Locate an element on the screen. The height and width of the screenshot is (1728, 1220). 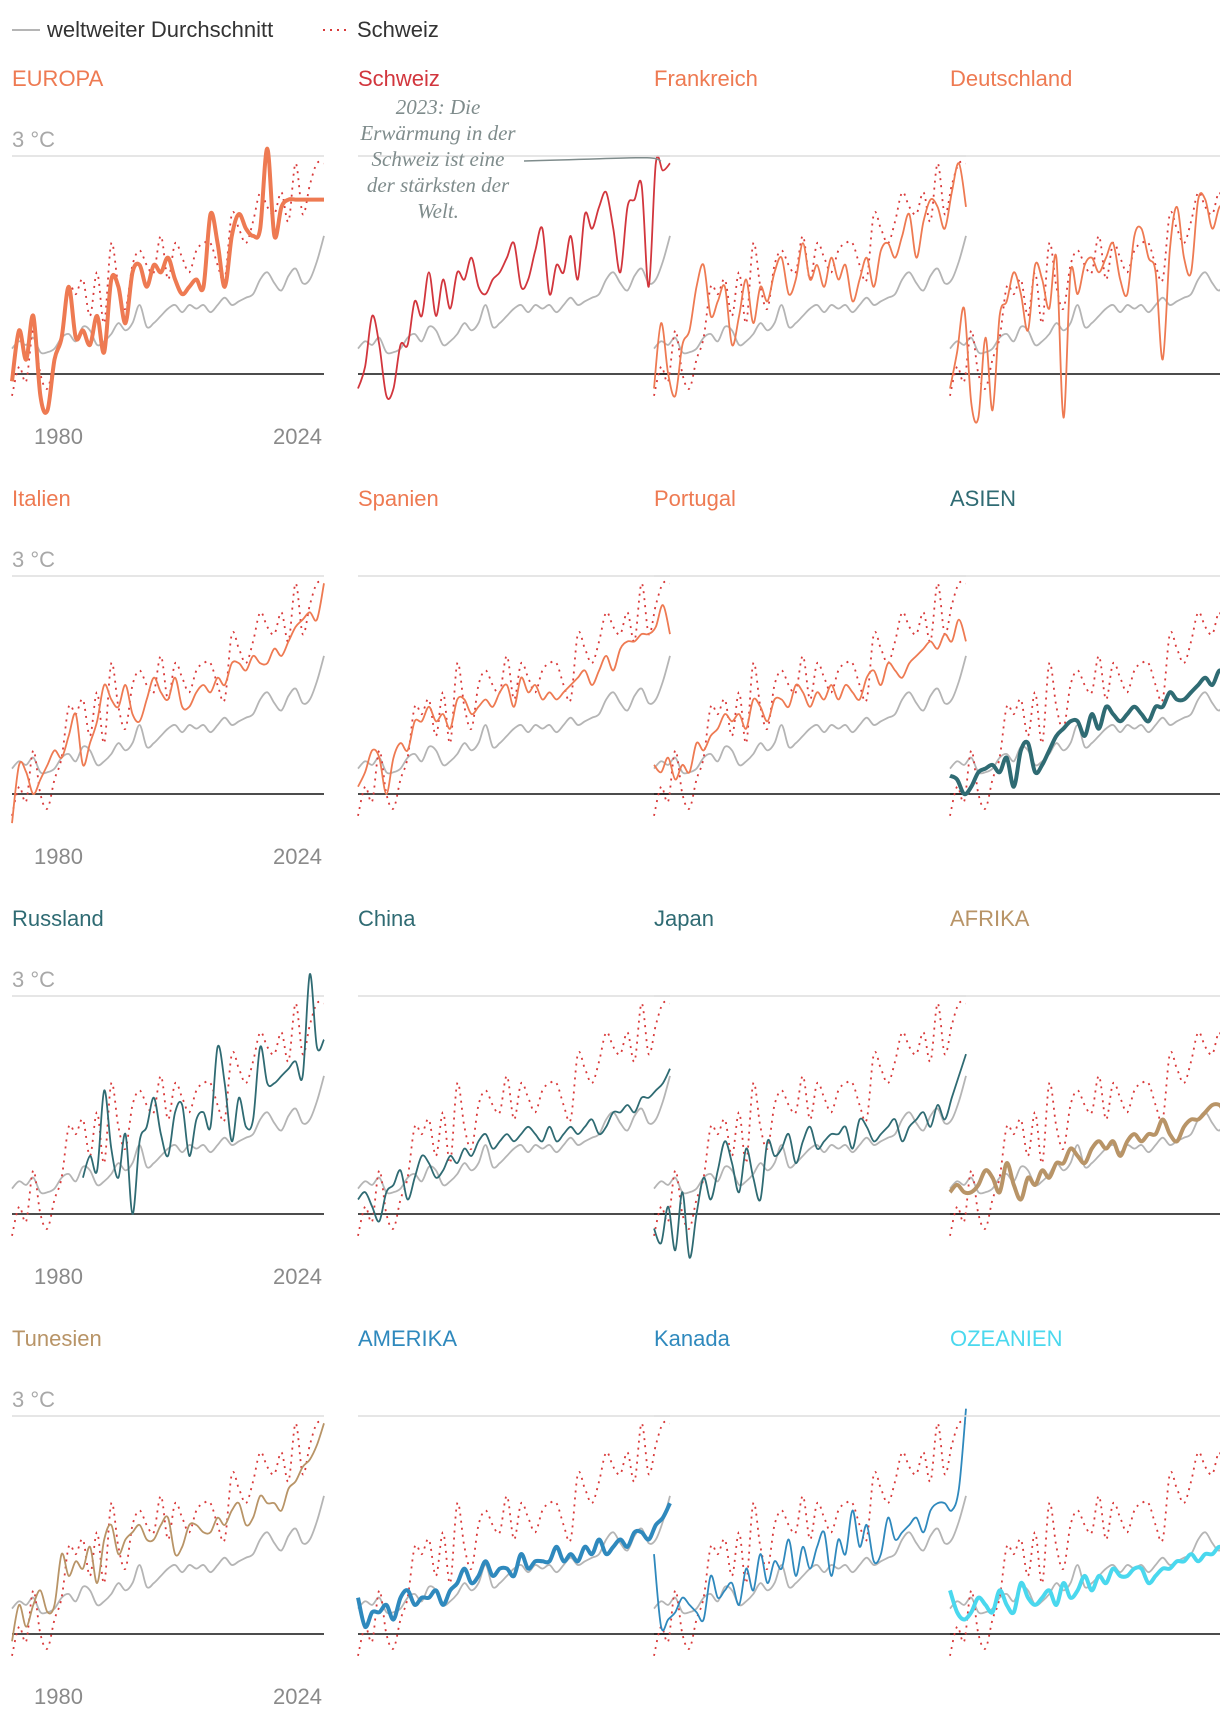
series-kanada is located at coordinates (810, 1520).